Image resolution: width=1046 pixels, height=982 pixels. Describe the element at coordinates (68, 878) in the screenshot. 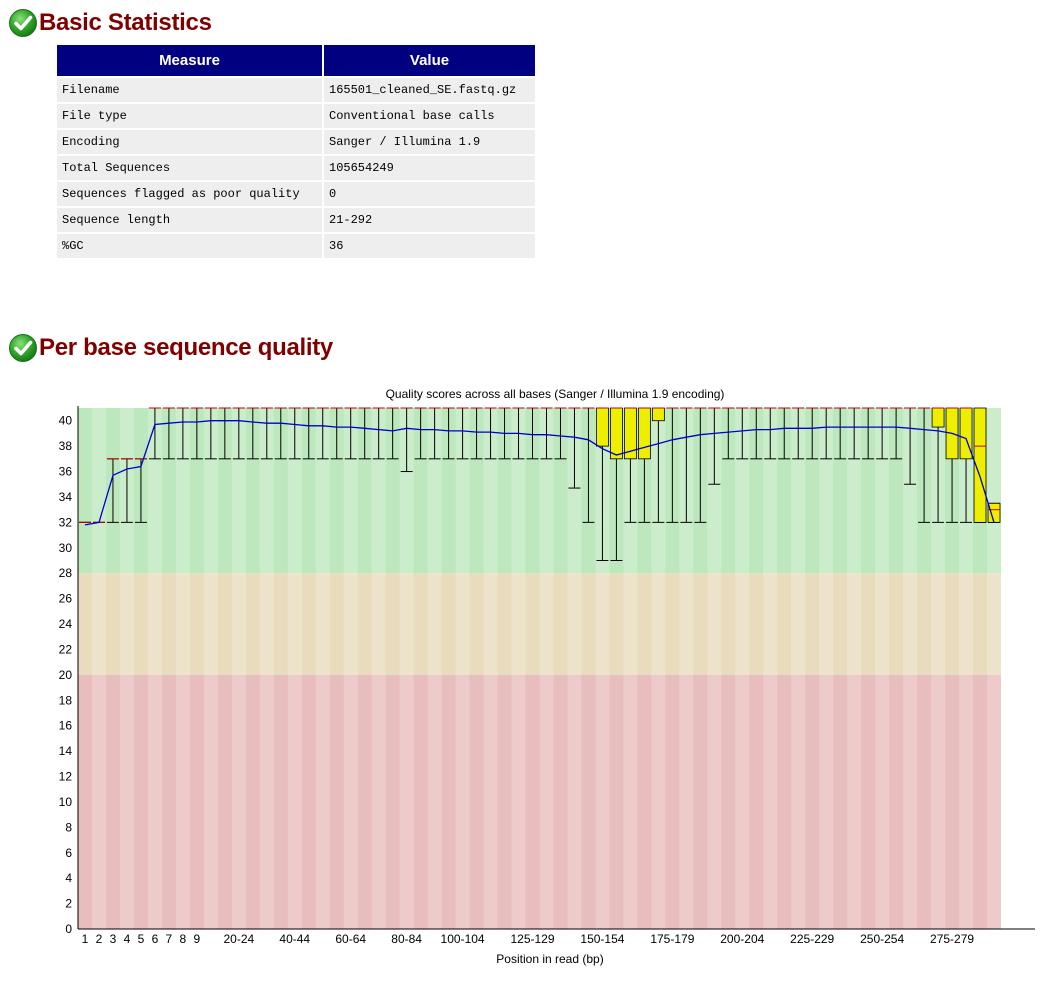

I see `y-tick-label: 4` at that location.